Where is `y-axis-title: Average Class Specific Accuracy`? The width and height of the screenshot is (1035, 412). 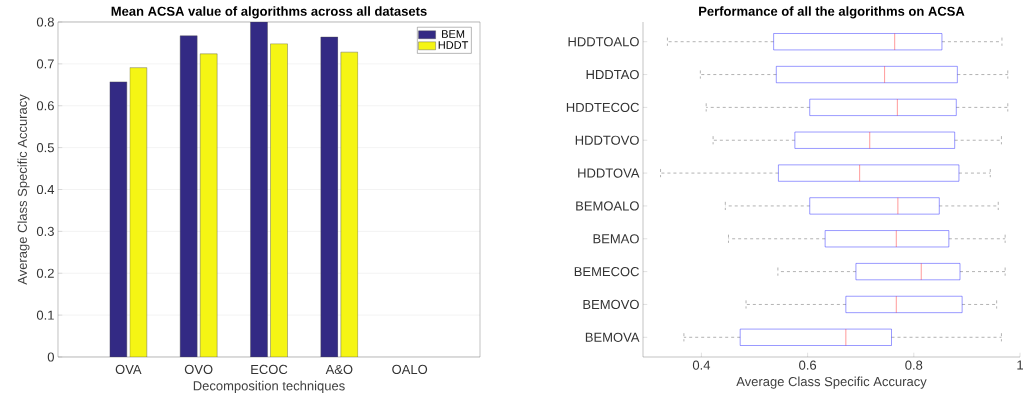 y-axis-title: Average Class Specific Accuracy is located at coordinates (23, 189).